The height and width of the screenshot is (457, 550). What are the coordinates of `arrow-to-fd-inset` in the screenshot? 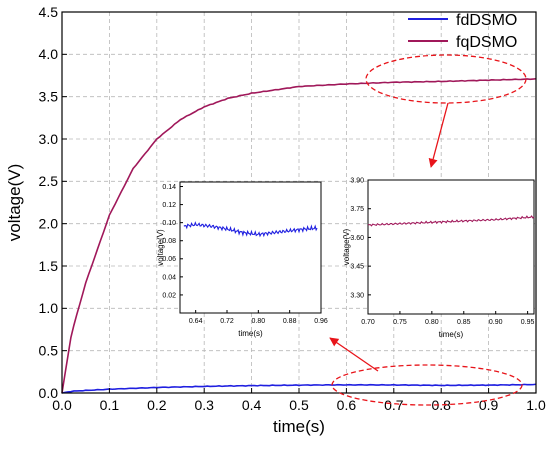 It's located at (354, 354).